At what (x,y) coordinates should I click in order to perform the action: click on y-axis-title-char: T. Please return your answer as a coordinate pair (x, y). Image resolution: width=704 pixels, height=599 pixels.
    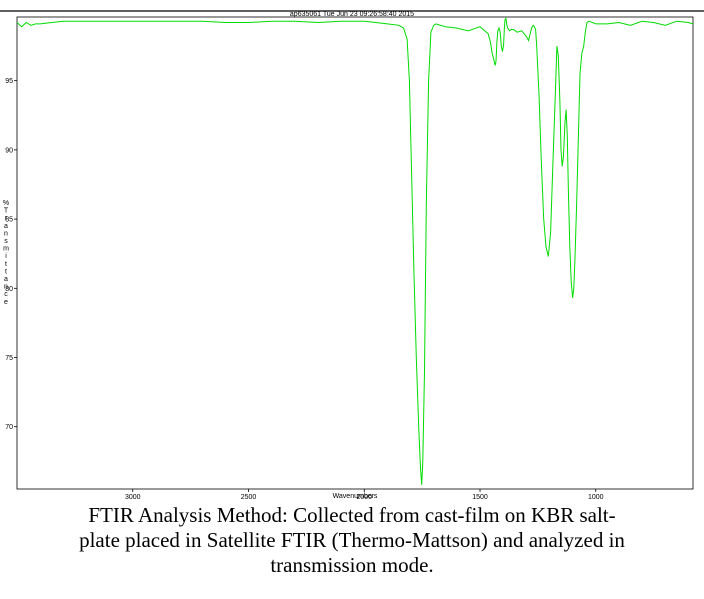
    Looking at the image, I should click on (6, 211).